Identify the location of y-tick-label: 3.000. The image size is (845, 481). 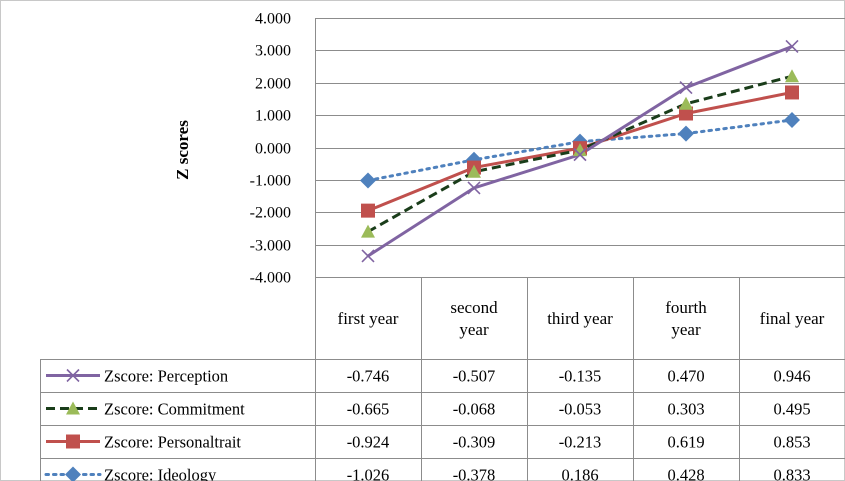
(273, 51).